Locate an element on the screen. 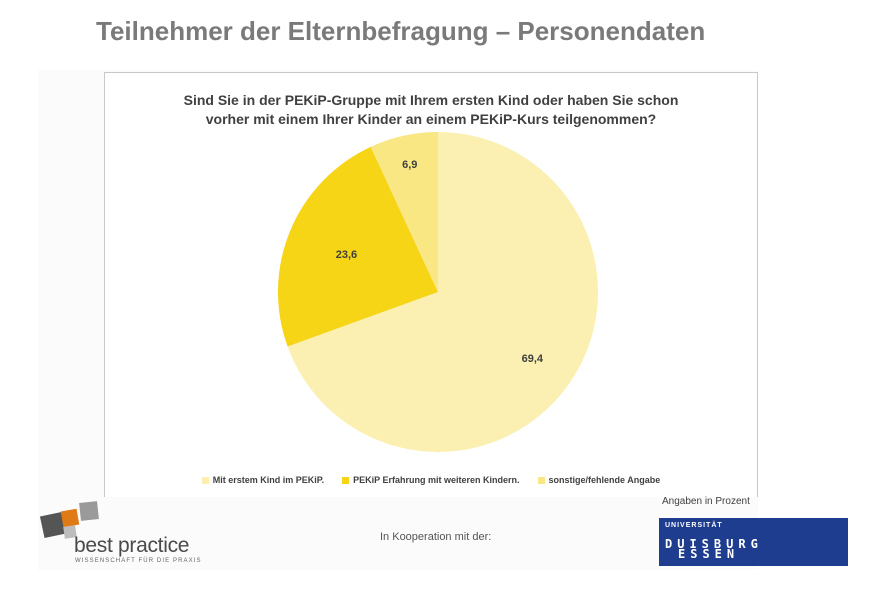 The width and height of the screenshot is (872, 602). legend-swatch-first-child is located at coordinates (205, 480).